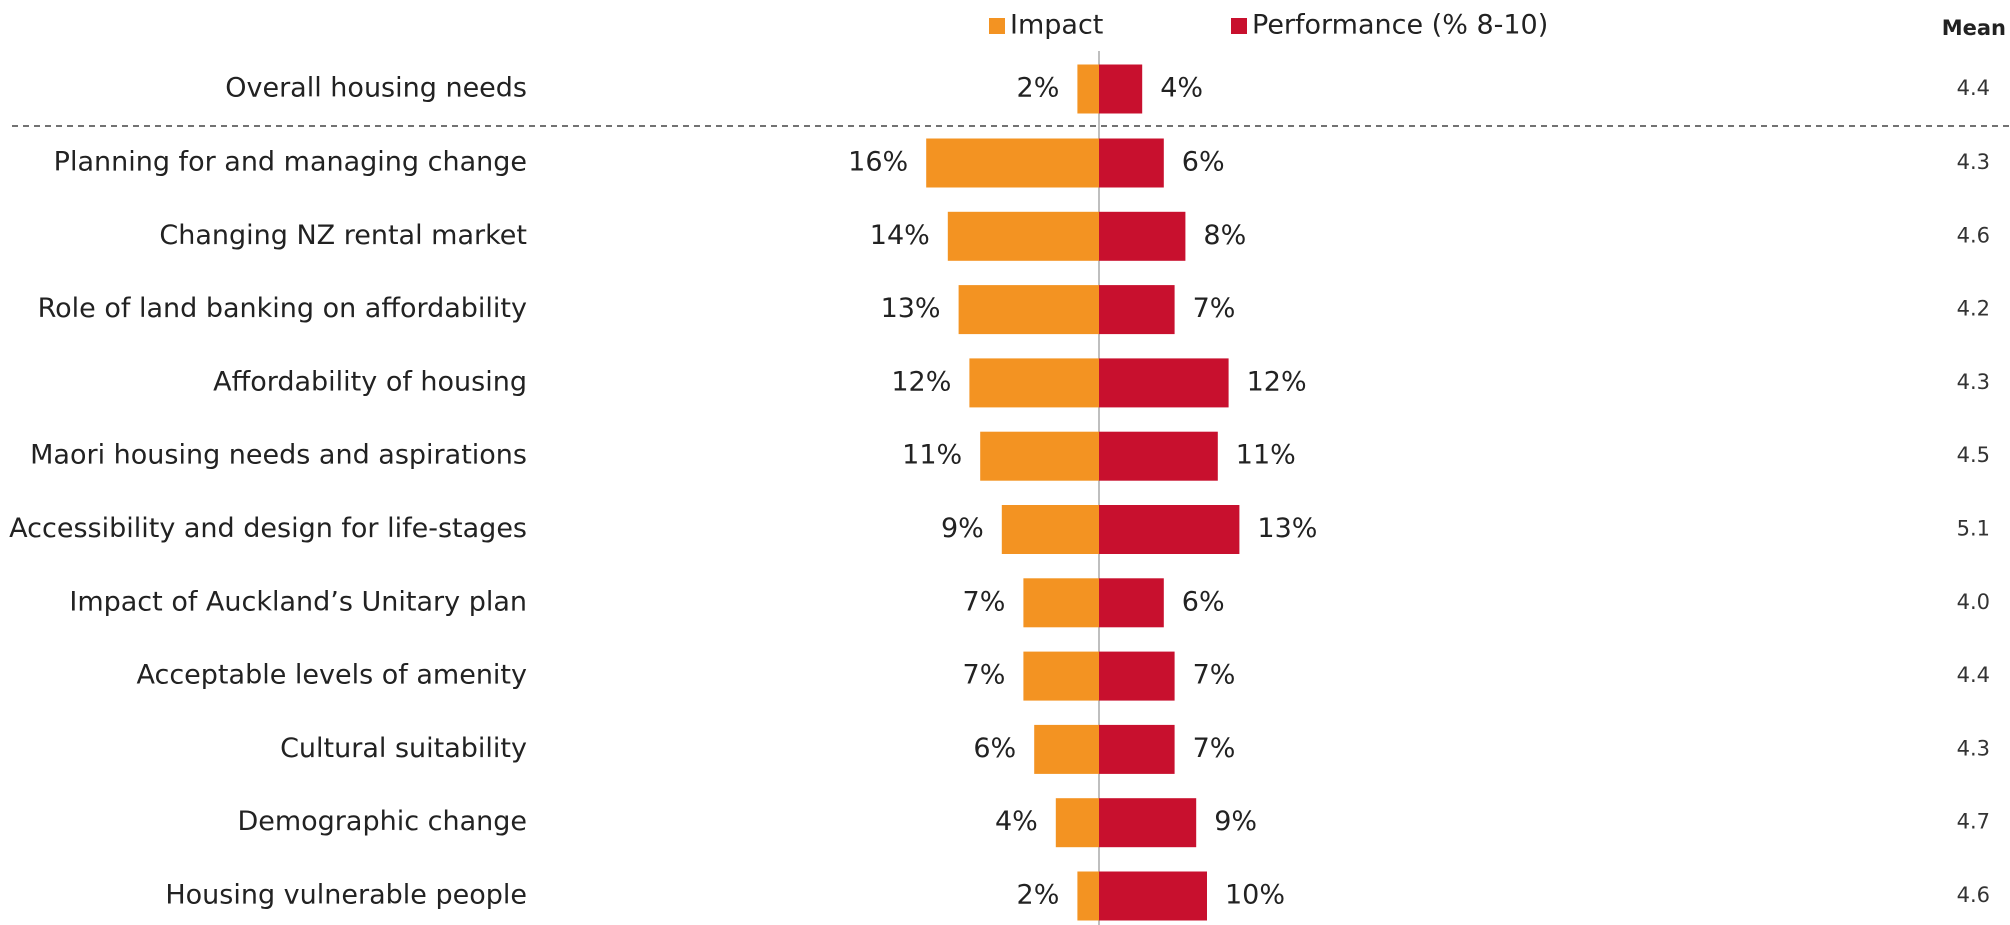  I want to click on value-label: 14%, so click(900, 235).